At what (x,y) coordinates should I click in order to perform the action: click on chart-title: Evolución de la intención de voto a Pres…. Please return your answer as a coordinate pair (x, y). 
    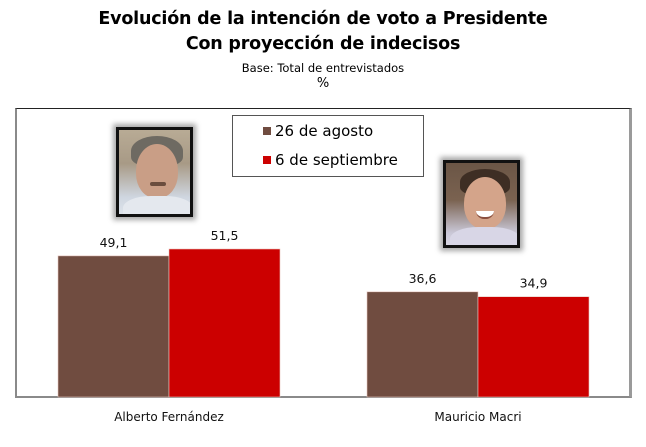
    Looking at the image, I should click on (323, 19).